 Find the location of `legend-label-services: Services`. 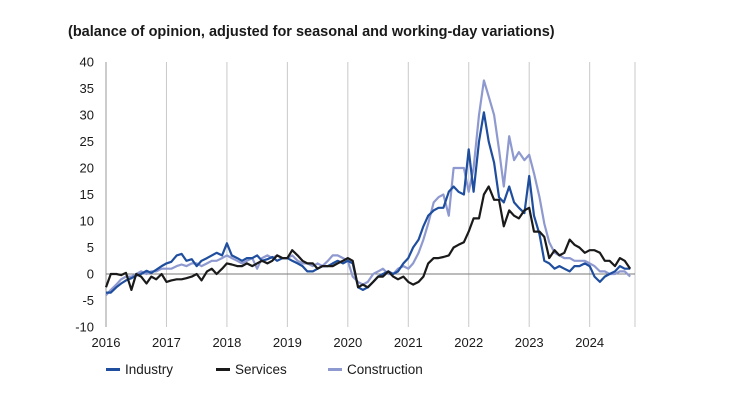

legend-label-services: Services is located at coordinates (261, 369).